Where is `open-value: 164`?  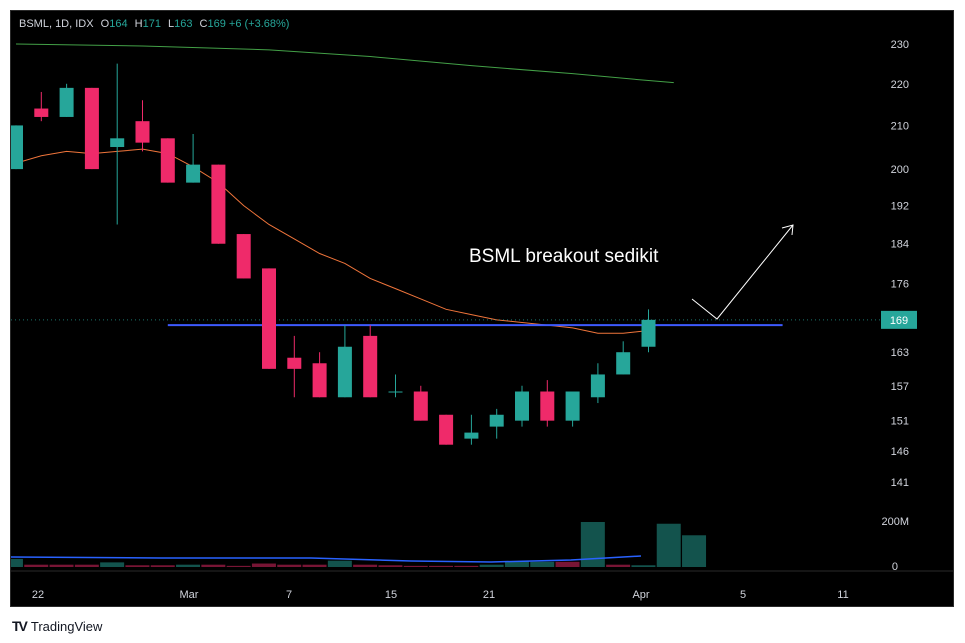 open-value: 164 is located at coordinates (118, 24).